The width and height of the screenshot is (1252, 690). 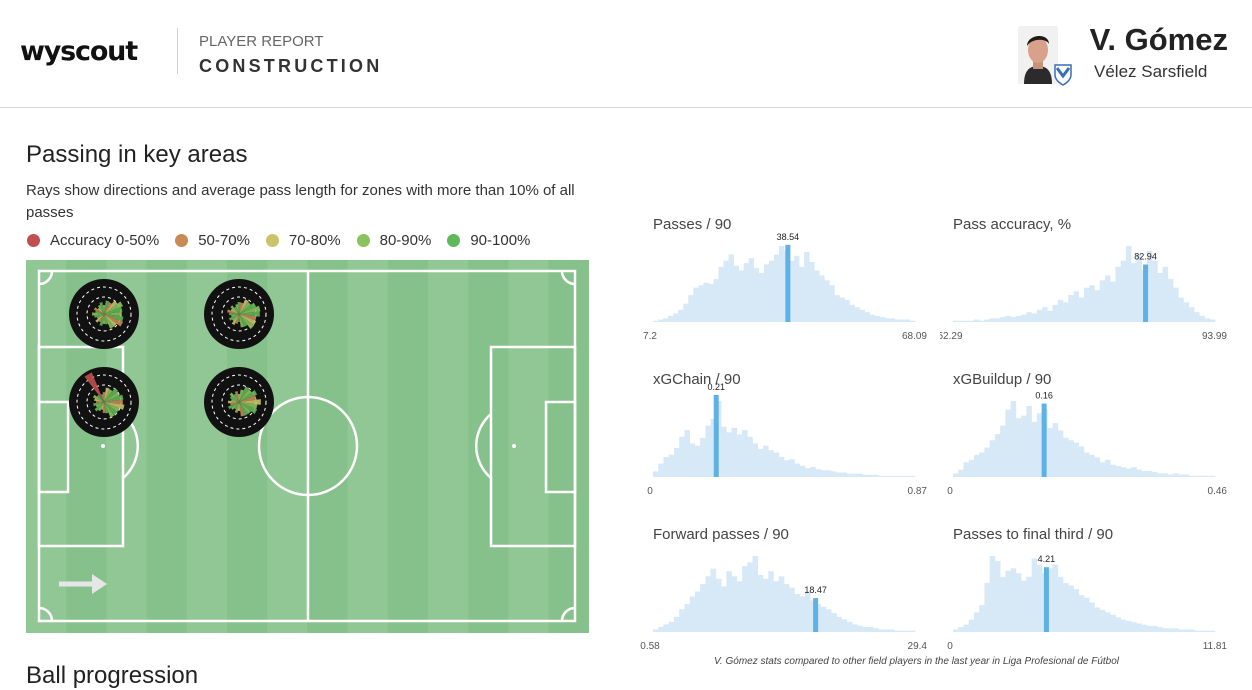 I want to click on highlight-value-label: 18.47, so click(x=815, y=590).